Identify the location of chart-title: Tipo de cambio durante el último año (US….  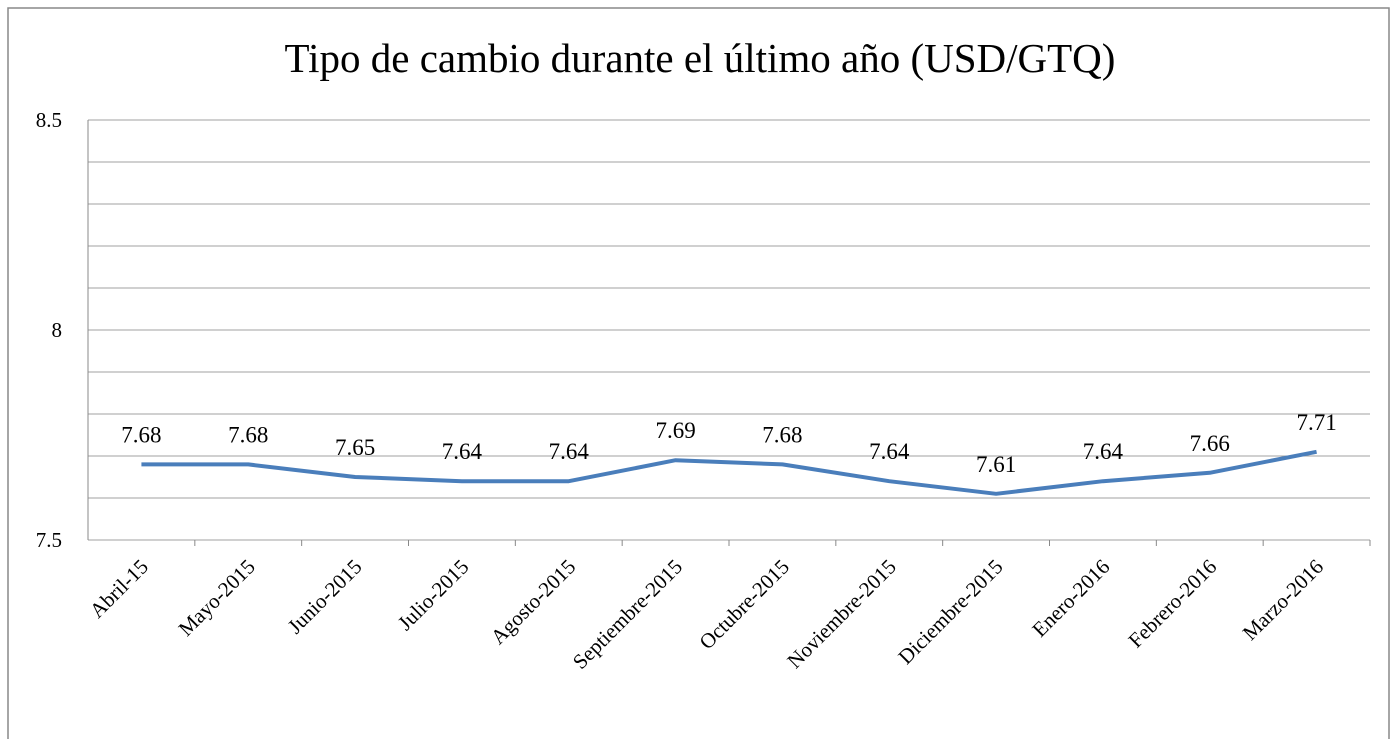
(700, 58).